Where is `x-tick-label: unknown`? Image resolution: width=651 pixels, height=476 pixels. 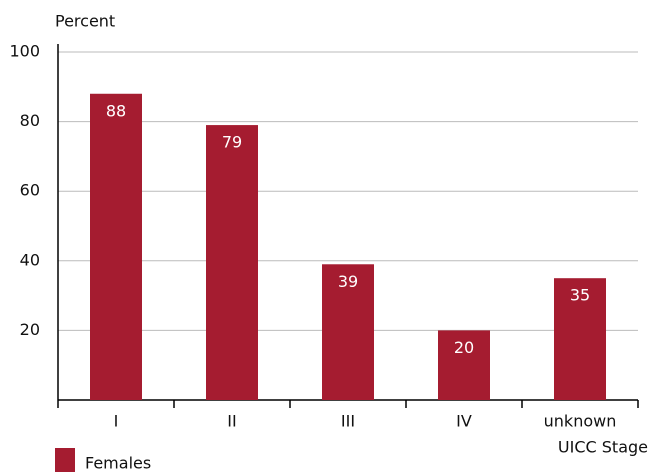 x-tick-label: unknown is located at coordinates (580, 421).